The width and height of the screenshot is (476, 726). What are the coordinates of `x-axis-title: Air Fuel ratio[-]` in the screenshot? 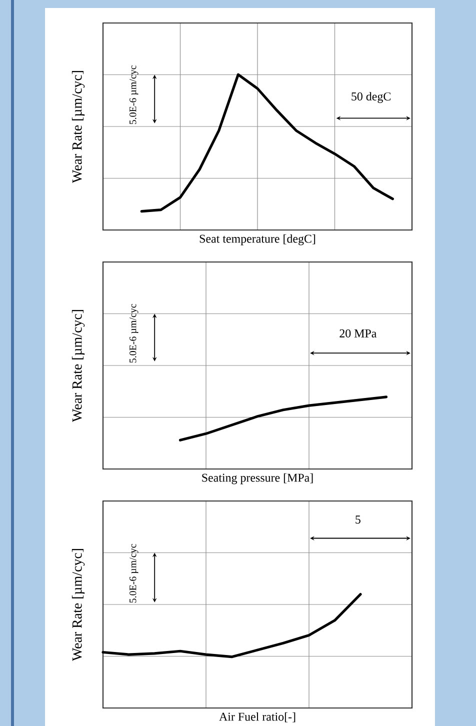 It's located at (257, 717).